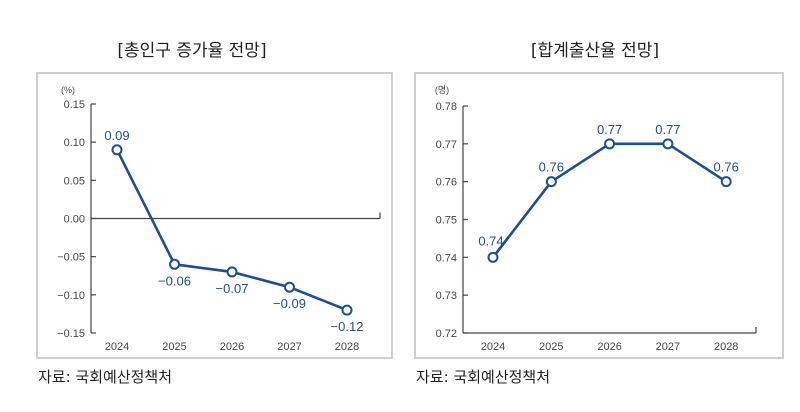 This screenshot has width=800, height=412. Describe the element at coordinates (289, 303) in the screenshot. I see `data-label: −0.09` at that location.